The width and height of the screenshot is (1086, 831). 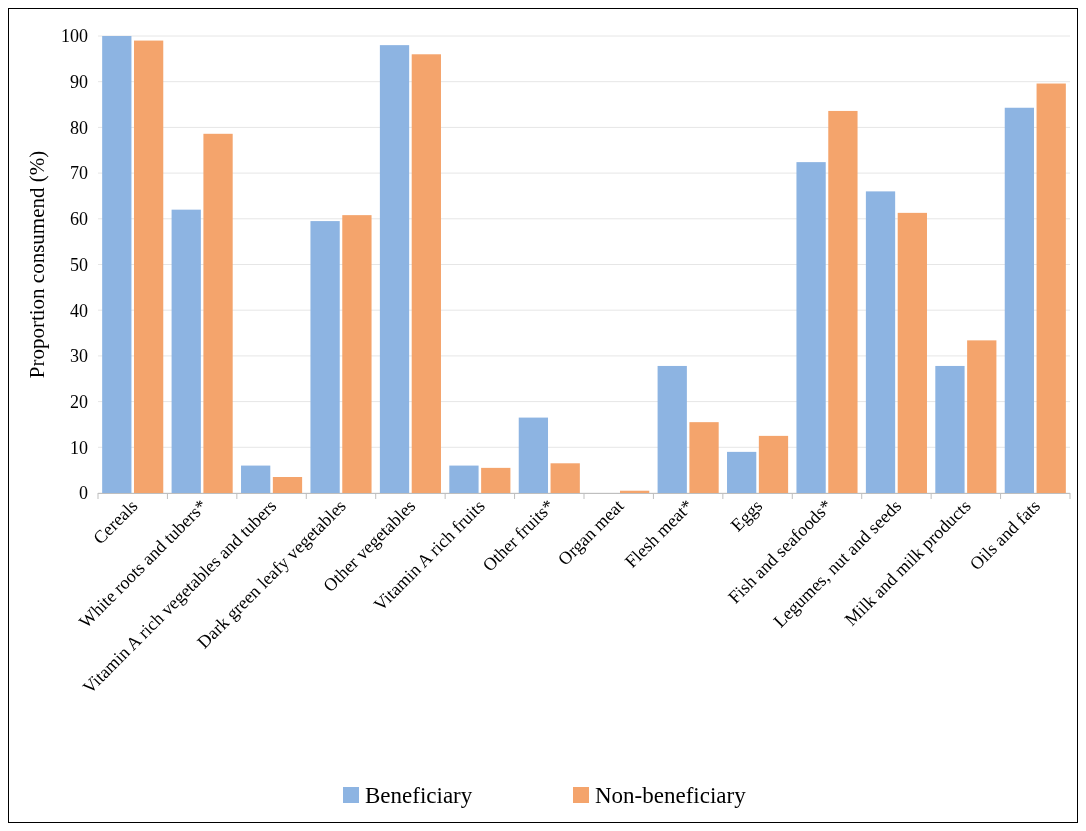 What do you see at coordinates (79, 219) in the screenshot?
I see `y-tick-label: 60` at bounding box center [79, 219].